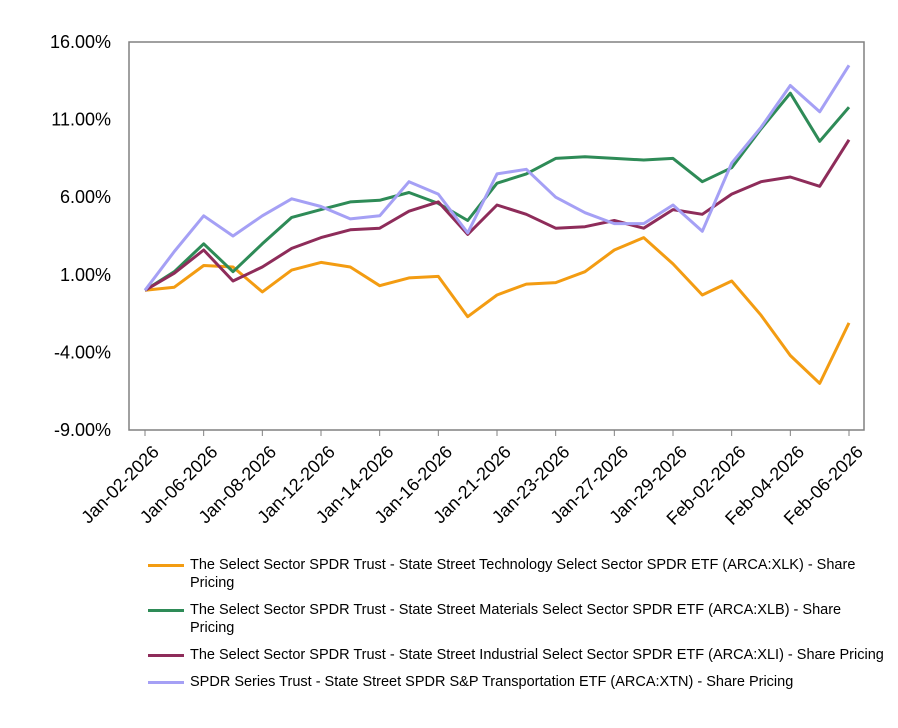 The image size is (898, 728). Describe the element at coordinates (82, 352) in the screenshot. I see `y-tick-label: -4.00%` at that location.